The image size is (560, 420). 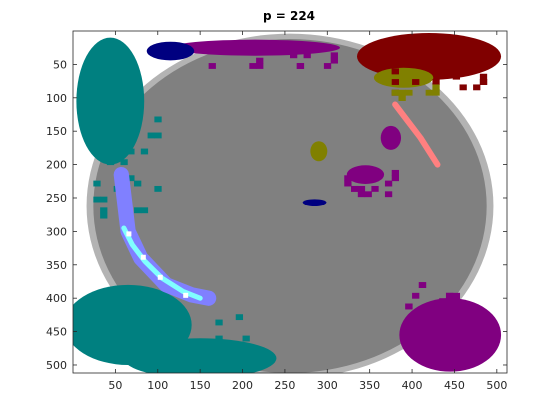 What do you see at coordinates (454, 385) in the screenshot?
I see `x-tick-label: 450` at bounding box center [454, 385].